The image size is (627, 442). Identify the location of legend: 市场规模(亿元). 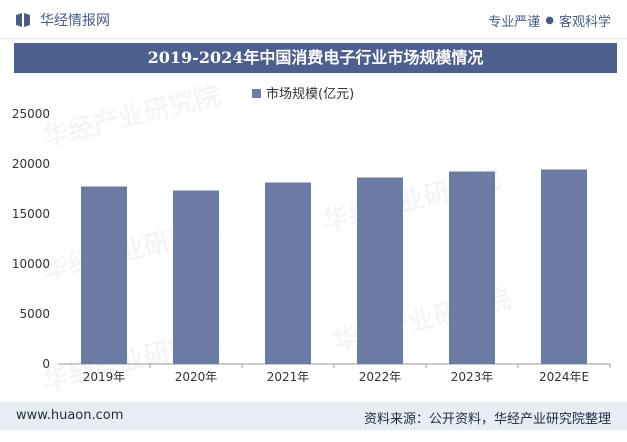
(303, 94).